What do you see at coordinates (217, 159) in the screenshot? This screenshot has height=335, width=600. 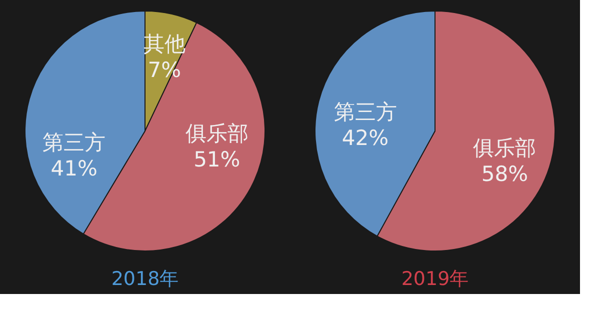 I see `data-label: 51%` at bounding box center [217, 159].